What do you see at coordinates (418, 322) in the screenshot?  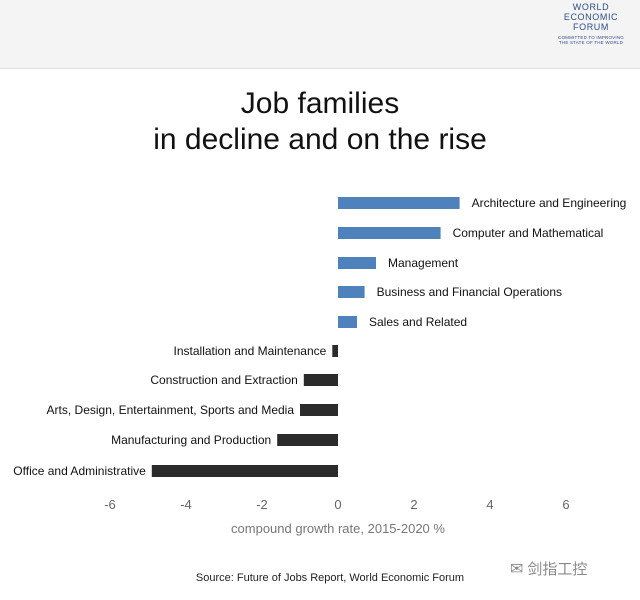 I see `bar-label-4: Sales and Related` at bounding box center [418, 322].